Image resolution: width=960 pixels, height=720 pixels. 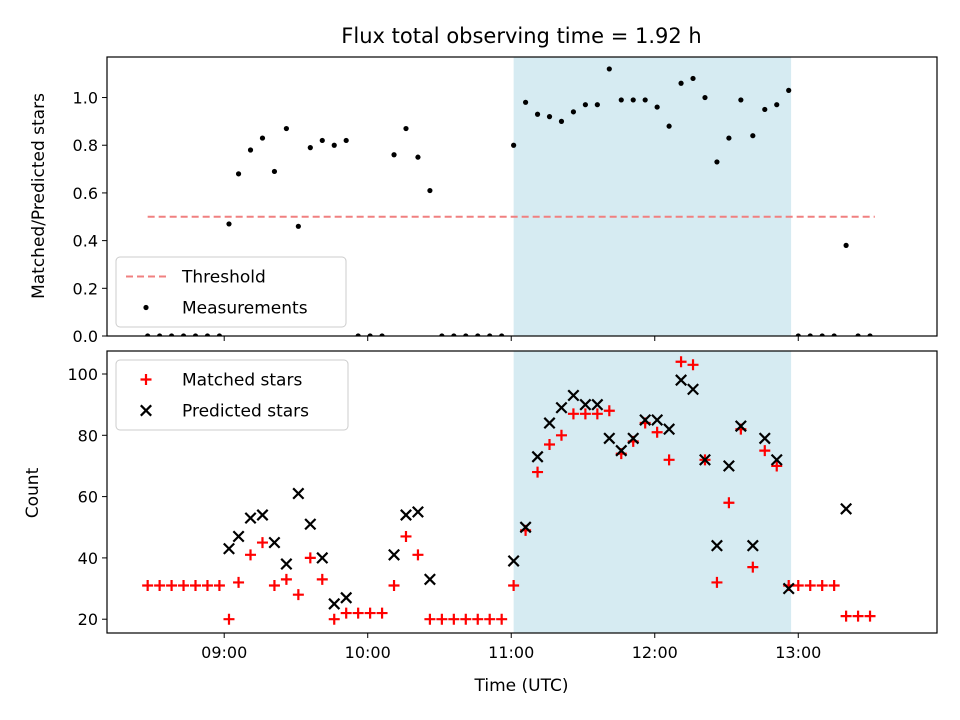 I want to click on y-tick-label: 1.0, so click(x=85, y=98).